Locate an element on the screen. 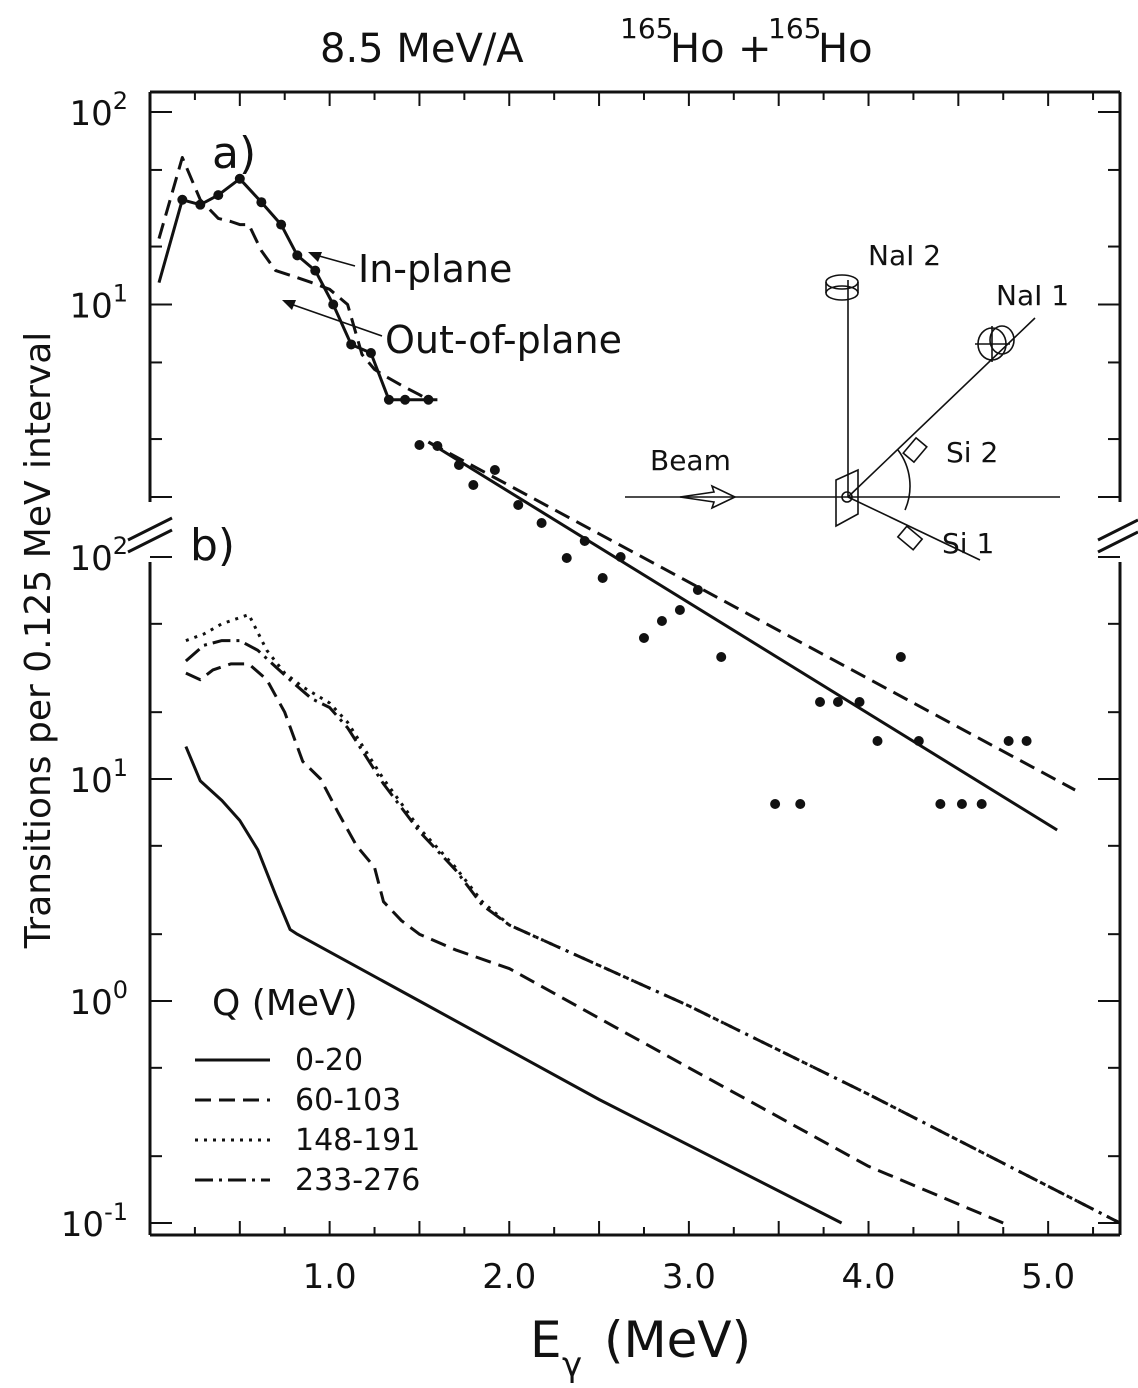  y-tick-label: 10⁻¹ is located at coordinates (94, 1221).